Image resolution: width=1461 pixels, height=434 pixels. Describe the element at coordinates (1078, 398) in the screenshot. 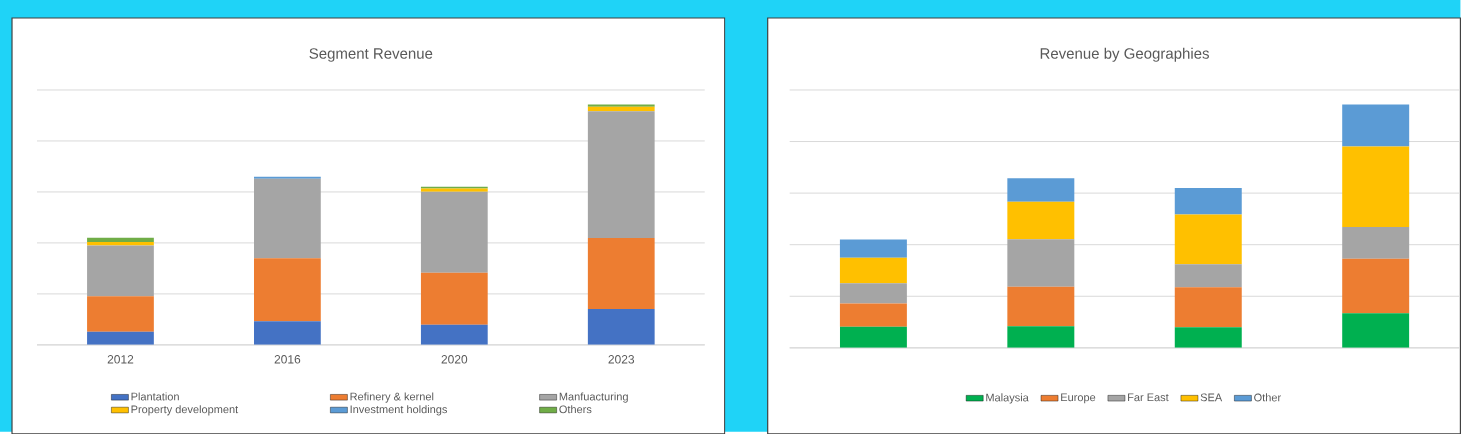

I see `legend-label: Europe` at that location.